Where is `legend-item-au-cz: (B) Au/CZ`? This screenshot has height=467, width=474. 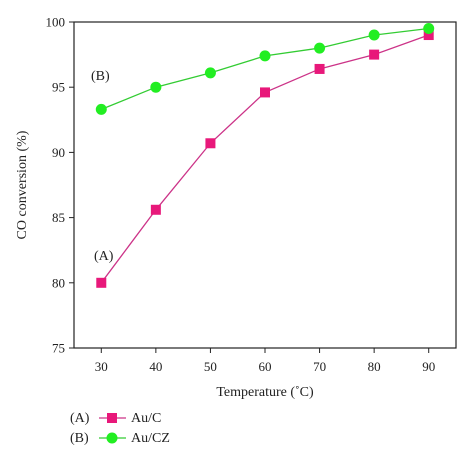
legend-item-au-cz: (B) Au/CZ is located at coordinates (120, 438).